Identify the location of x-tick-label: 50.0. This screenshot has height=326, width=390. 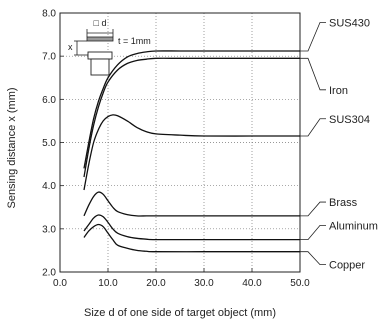
(300, 283).